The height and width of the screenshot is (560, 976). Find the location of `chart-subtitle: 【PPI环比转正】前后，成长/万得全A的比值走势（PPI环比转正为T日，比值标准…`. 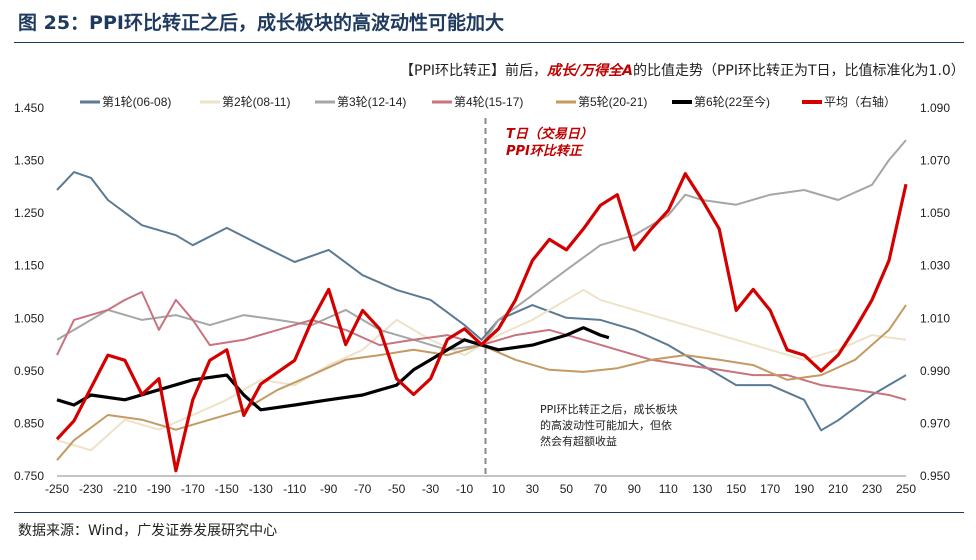

chart-subtitle: 【PPI环比转正】前后，成长/万得全A的比值走势（PPI环比转正为T日，比值标准… is located at coordinates (682, 70).